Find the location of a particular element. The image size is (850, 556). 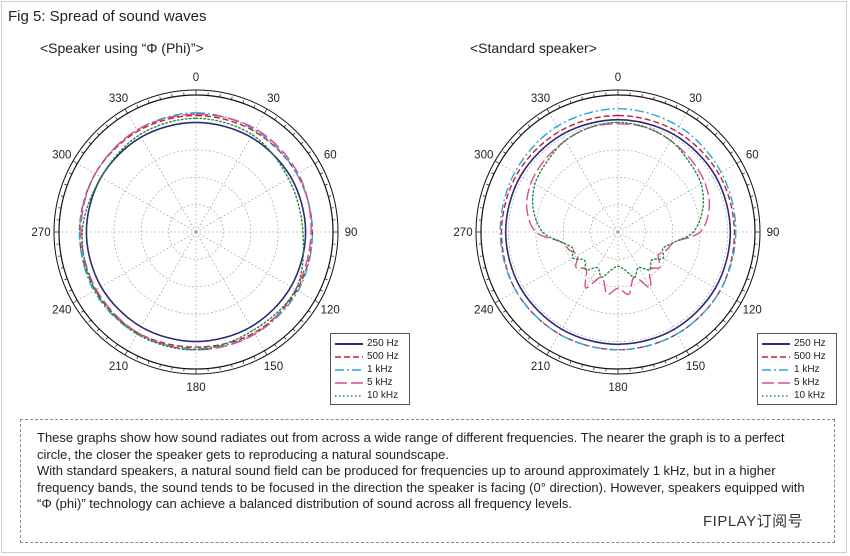

series-line-500-hz is located at coordinates (618, 232).